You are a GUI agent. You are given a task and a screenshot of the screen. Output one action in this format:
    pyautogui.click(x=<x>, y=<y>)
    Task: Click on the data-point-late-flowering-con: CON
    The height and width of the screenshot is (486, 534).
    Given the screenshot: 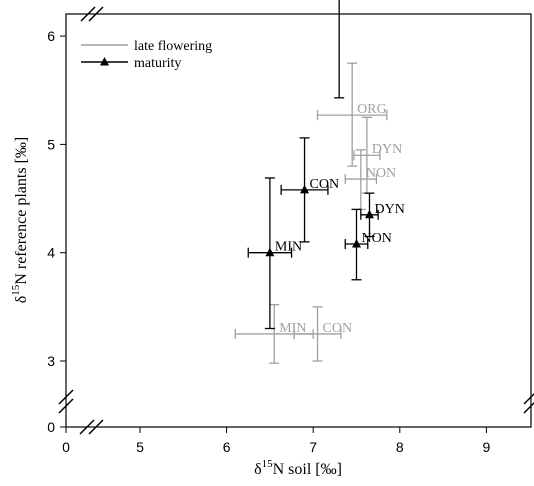 What is the action you would take?
    pyautogui.click(x=323, y=334)
    